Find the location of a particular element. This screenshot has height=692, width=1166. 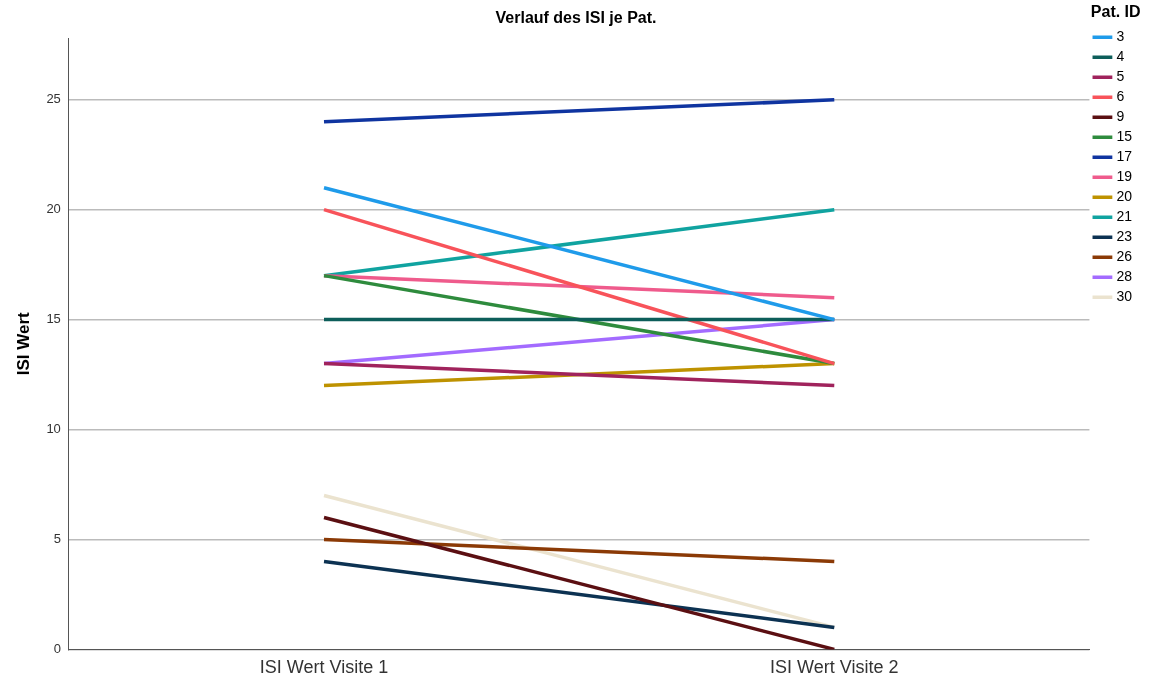

legend-label: 5 is located at coordinates (1120, 76).